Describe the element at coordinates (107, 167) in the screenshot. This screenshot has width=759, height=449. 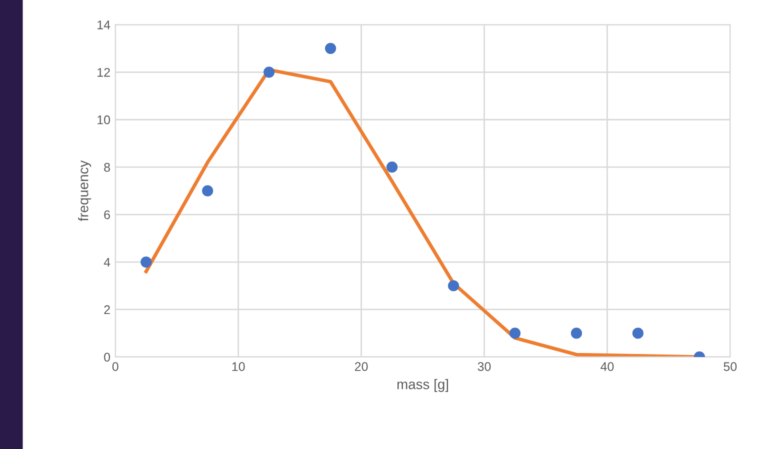
I see `y-tick-label: 8` at that location.